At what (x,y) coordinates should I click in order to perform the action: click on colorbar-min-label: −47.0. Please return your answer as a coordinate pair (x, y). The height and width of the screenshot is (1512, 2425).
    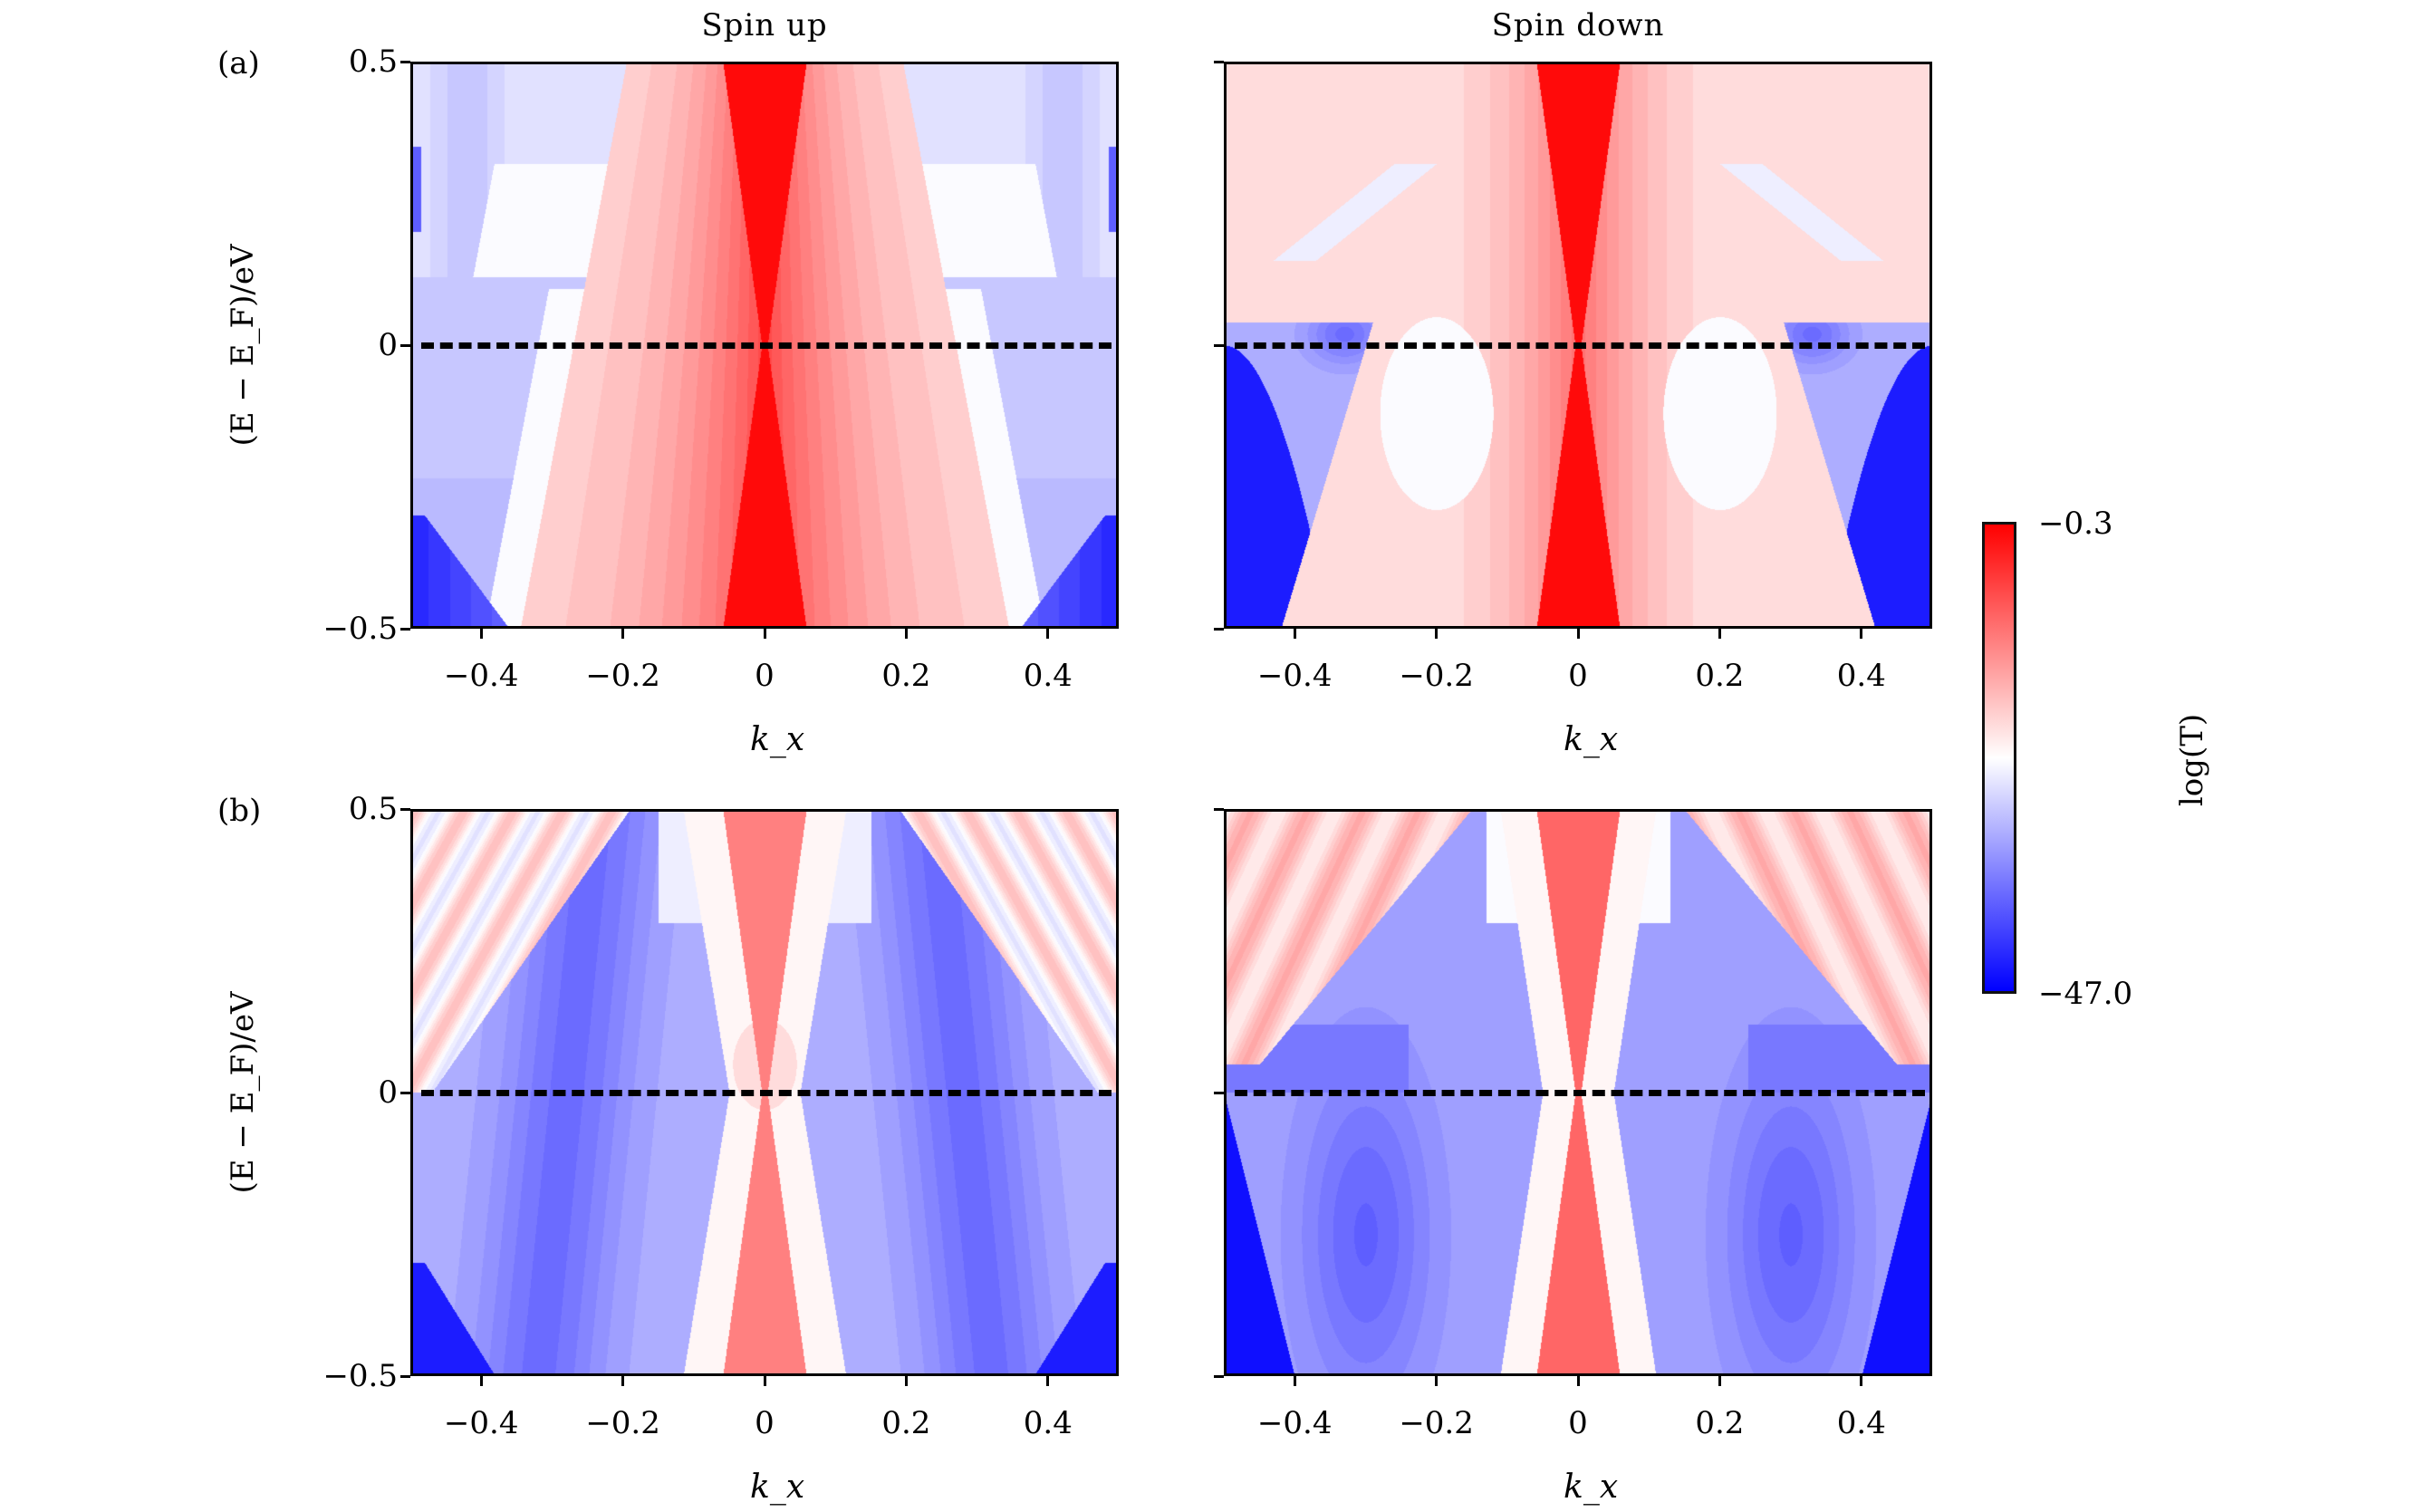
    Looking at the image, I should click on (2085, 994).